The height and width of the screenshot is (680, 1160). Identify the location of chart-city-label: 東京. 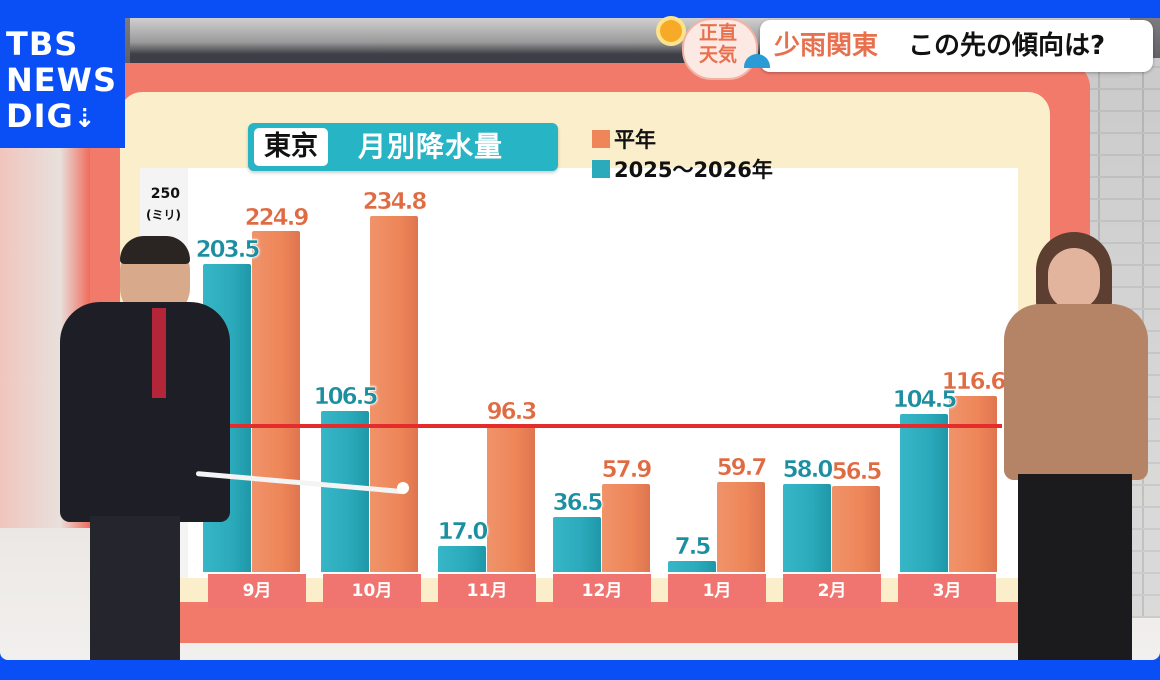
(291, 147).